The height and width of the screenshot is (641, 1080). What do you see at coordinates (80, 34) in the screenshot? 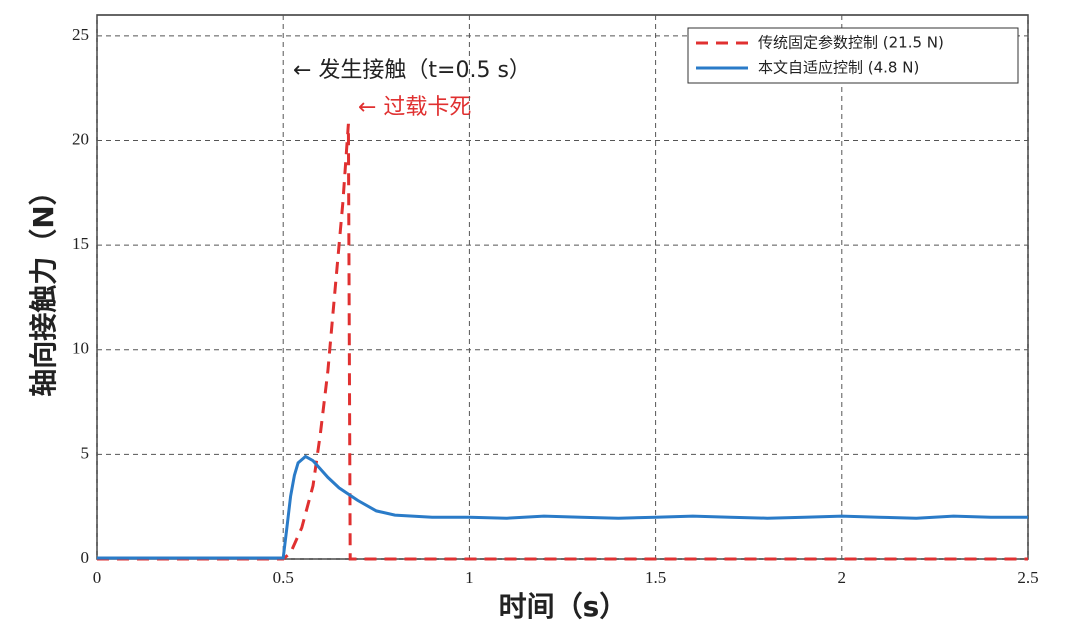
I see `y-tick-label: 25` at bounding box center [80, 34].